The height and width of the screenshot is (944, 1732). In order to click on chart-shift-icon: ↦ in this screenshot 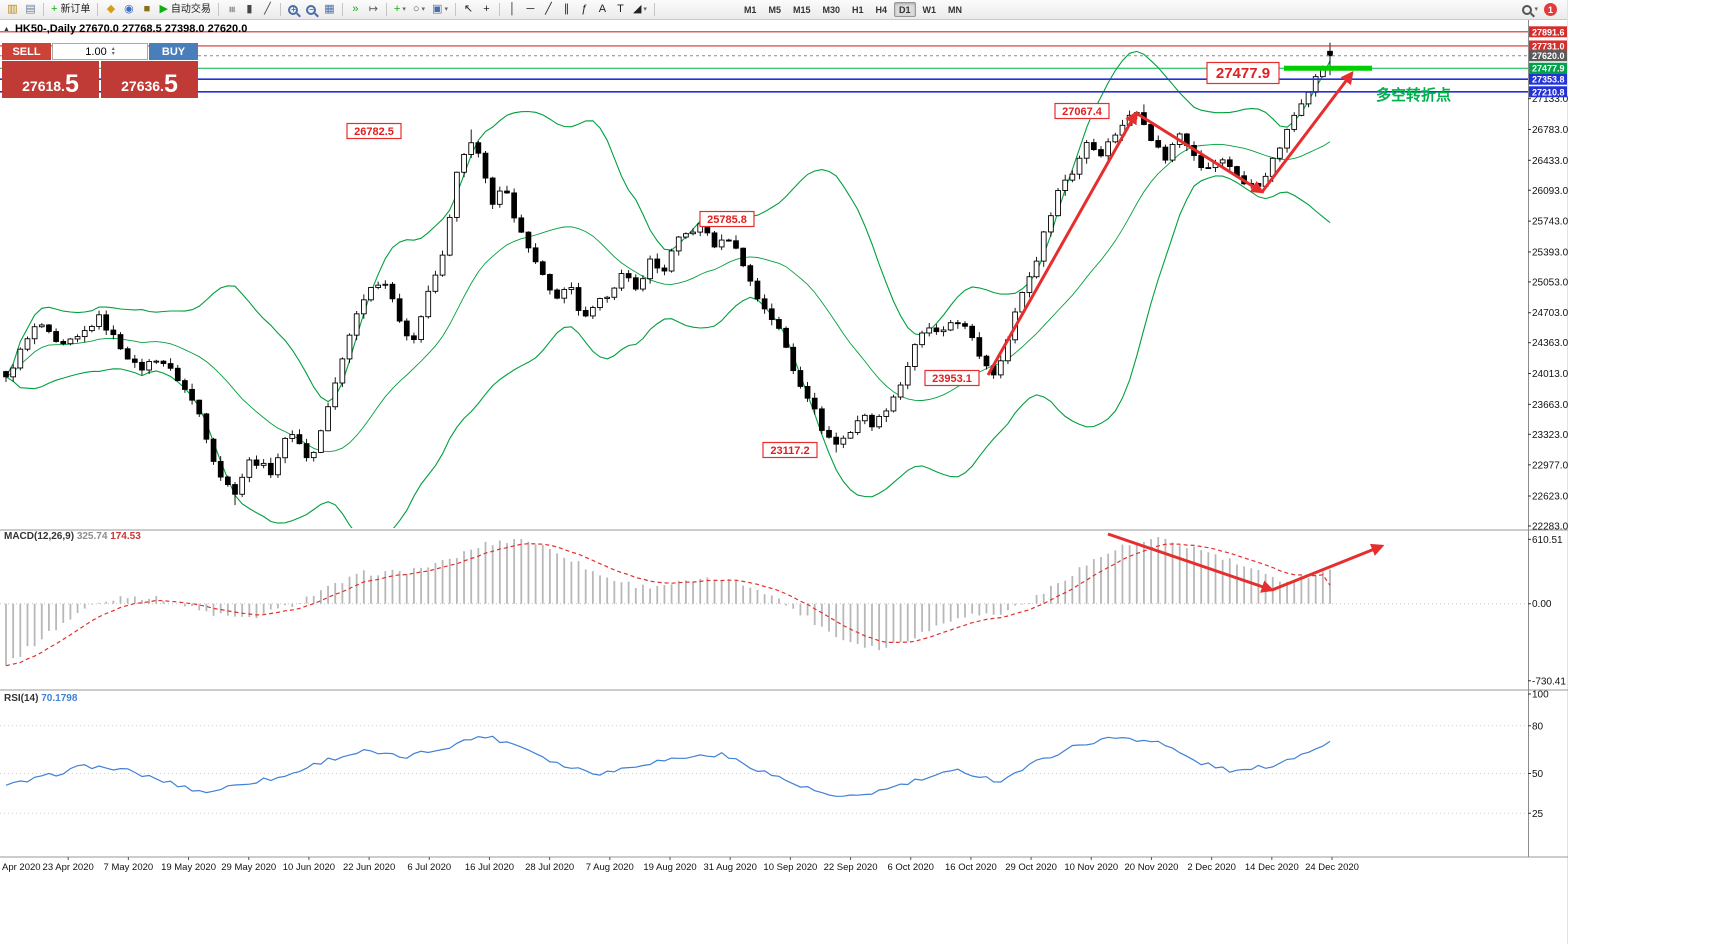, I will do `click(373, 9)`.